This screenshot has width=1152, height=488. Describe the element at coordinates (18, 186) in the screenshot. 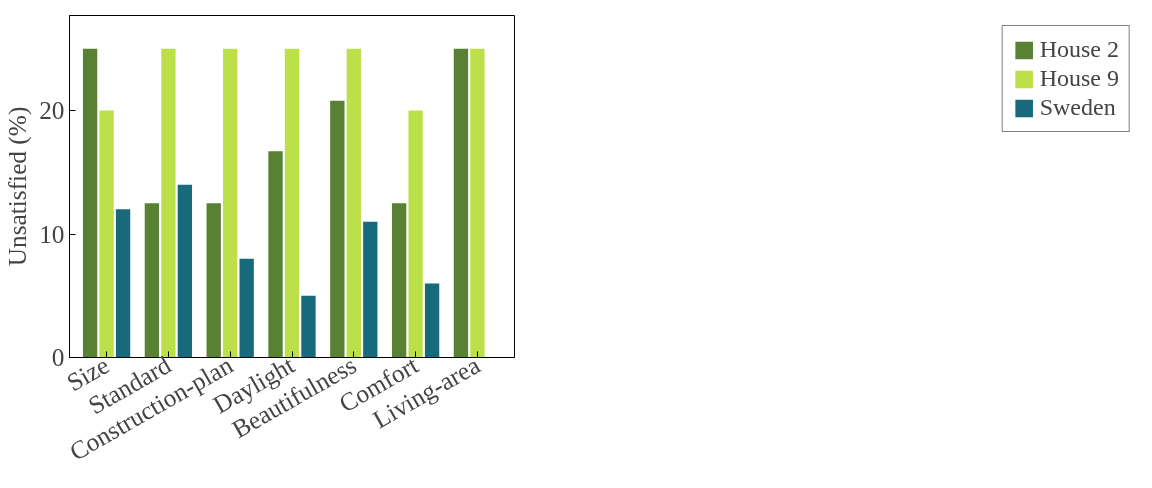

I see `y-axis-title: Unsatisfied (%)` at that location.